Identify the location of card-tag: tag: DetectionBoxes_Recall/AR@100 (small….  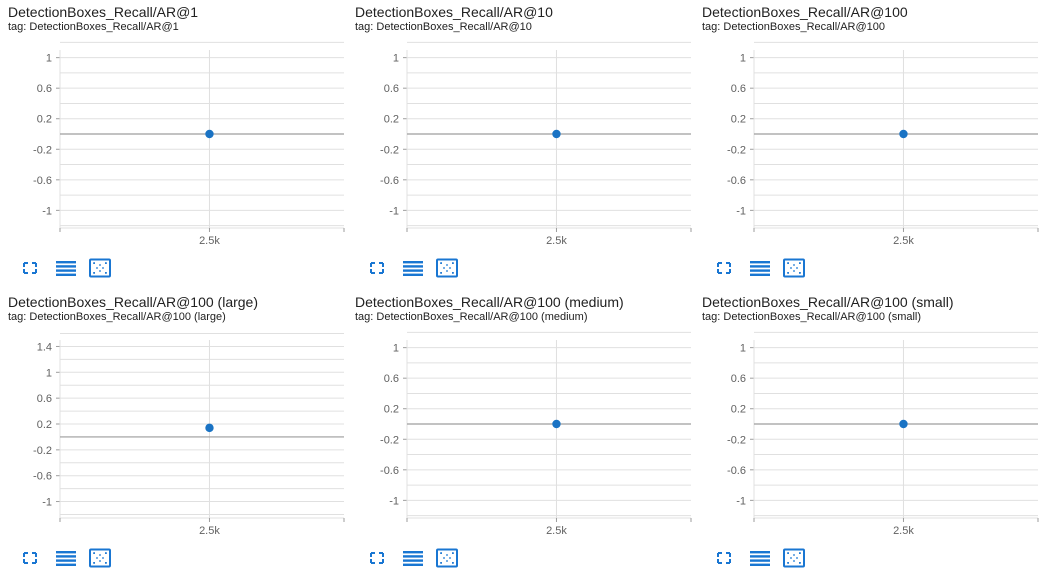
(812, 317).